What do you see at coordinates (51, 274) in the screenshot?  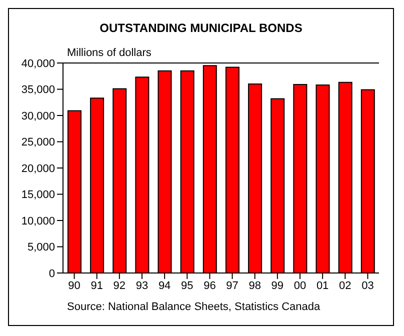 I see `y-tick-label: 0` at bounding box center [51, 274].